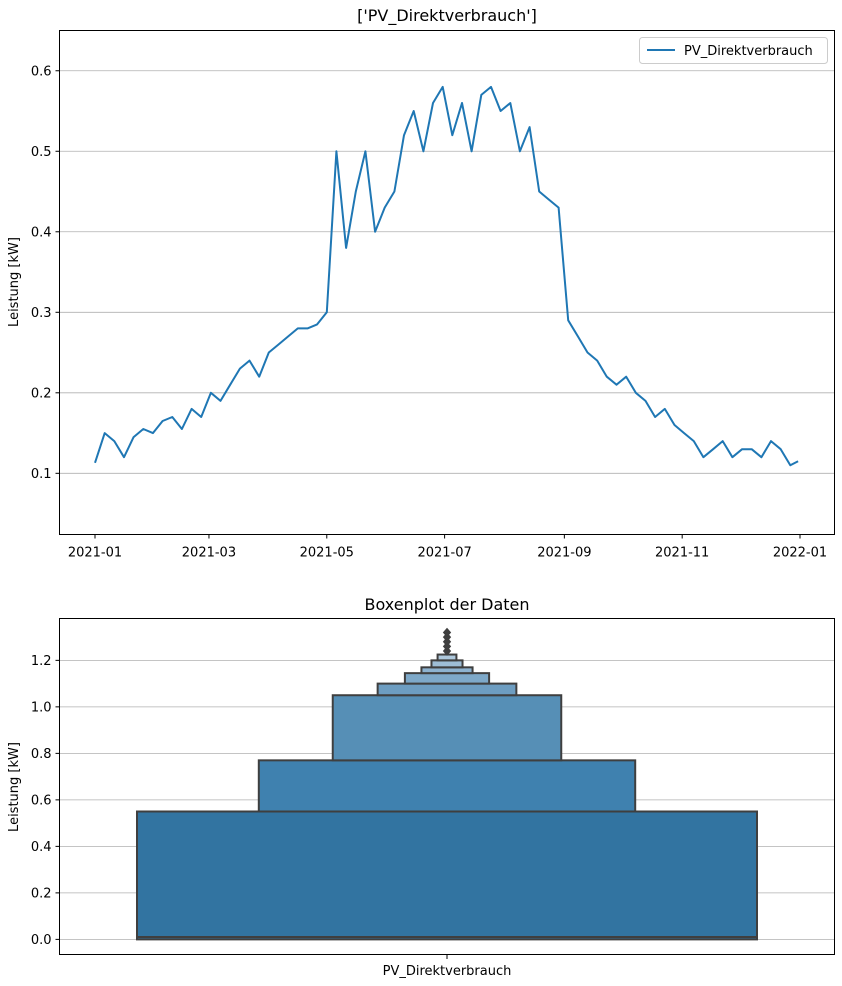 This screenshot has width=842, height=986. Describe the element at coordinates (41, 754) in the screenshot. I see `y-tick-label: 0.8` at that location.